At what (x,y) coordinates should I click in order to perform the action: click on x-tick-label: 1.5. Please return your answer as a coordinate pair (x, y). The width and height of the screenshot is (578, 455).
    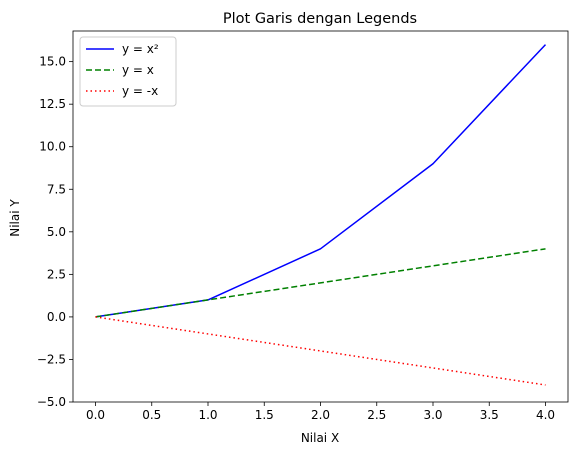
    Looking at the image, I should click on (264, 415).